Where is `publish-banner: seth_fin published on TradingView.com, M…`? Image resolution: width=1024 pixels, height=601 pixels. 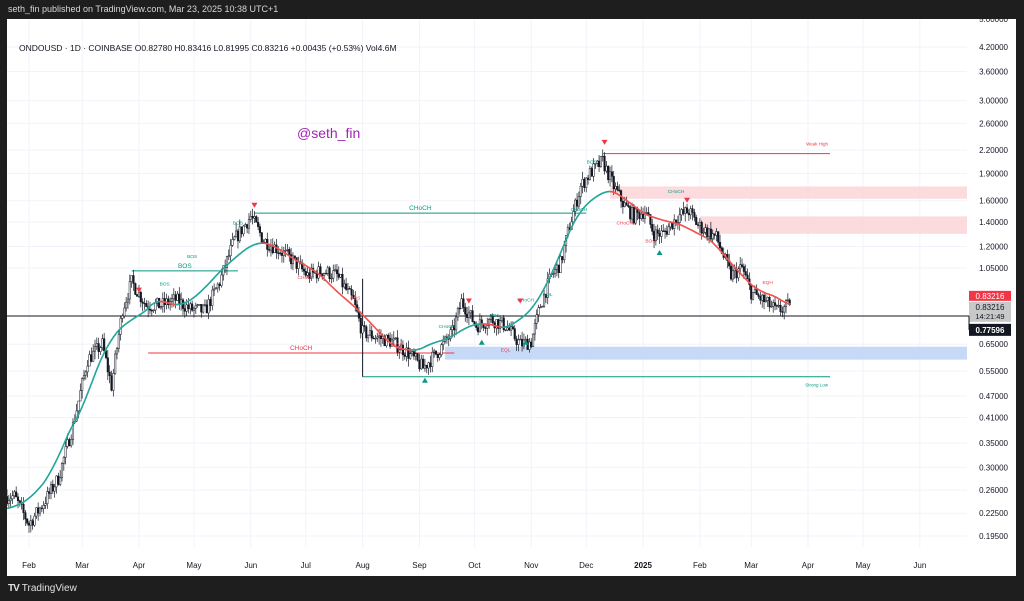
publish-banner: seth_fin published on TradingView.com, M… is located at coordinates (143, 9).